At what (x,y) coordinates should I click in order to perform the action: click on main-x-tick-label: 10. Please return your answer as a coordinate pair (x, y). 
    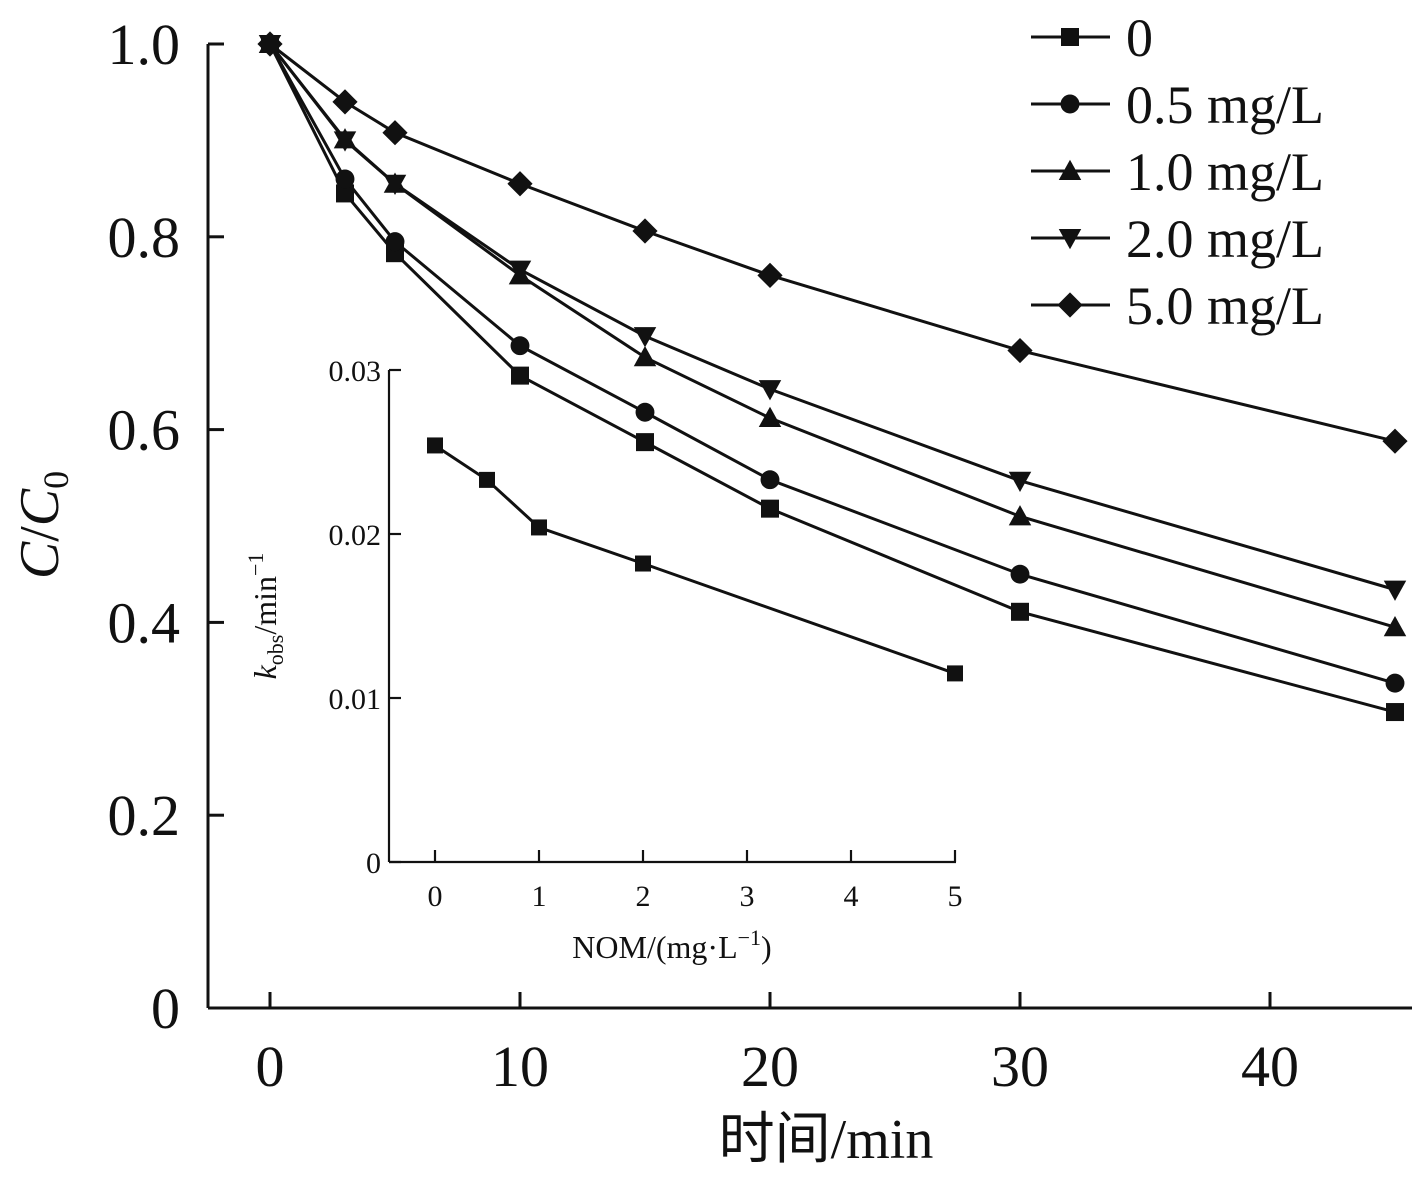
    Looking at the image, I should click on (520, 1066).